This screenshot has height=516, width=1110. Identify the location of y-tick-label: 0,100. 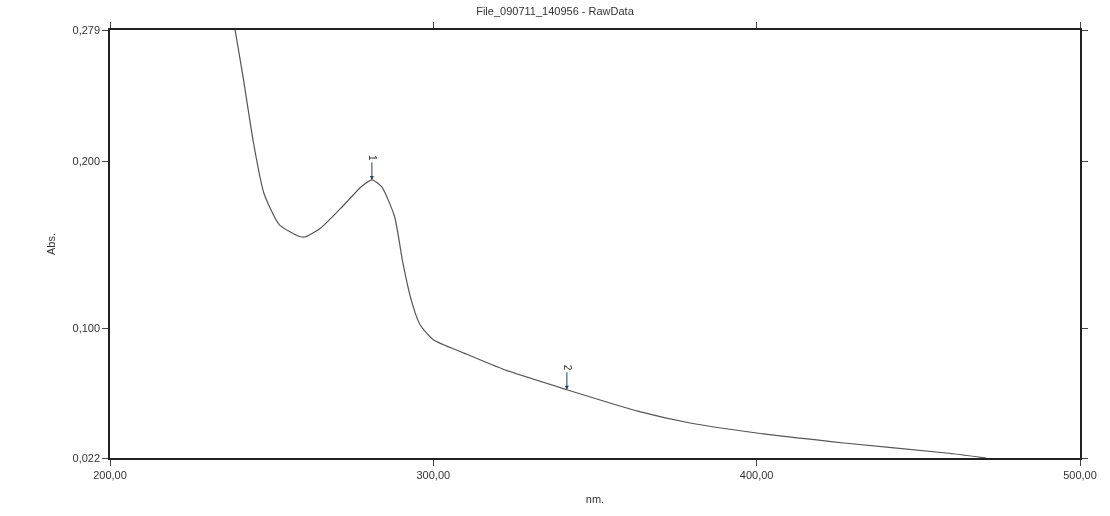
(86, 327).